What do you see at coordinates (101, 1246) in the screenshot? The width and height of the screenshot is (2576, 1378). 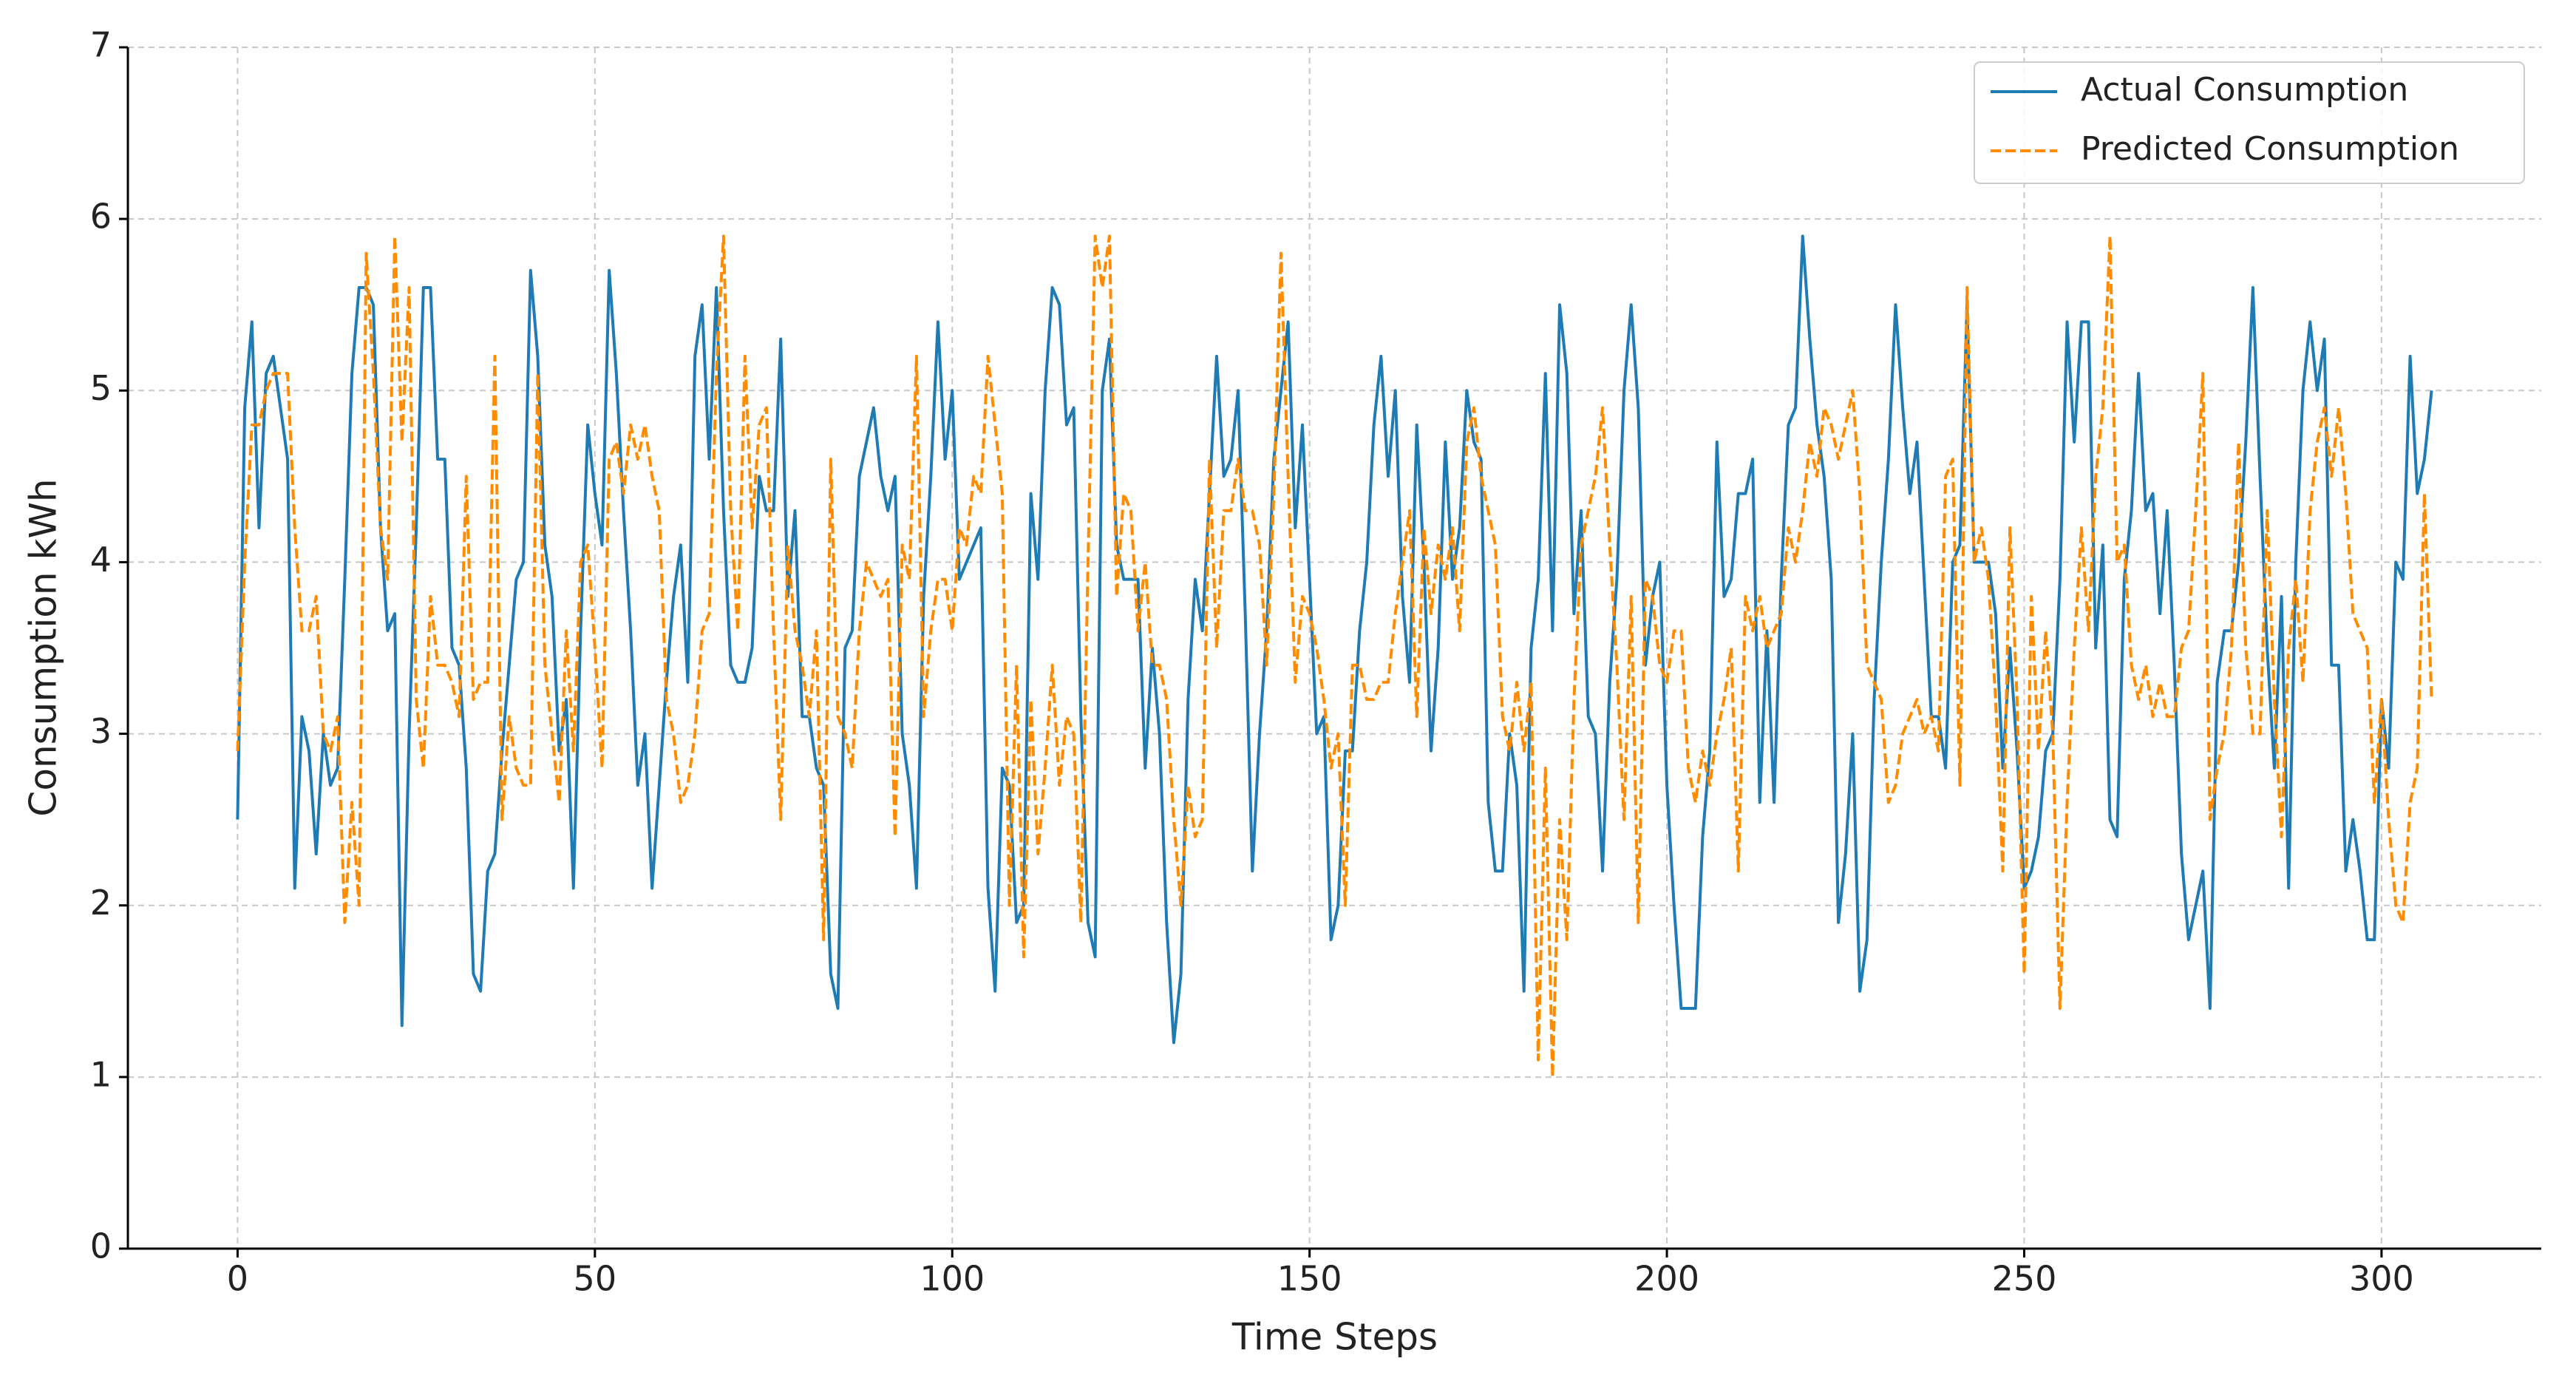 I see `y-tick-label: 0` at bounding box center [101, 1246].